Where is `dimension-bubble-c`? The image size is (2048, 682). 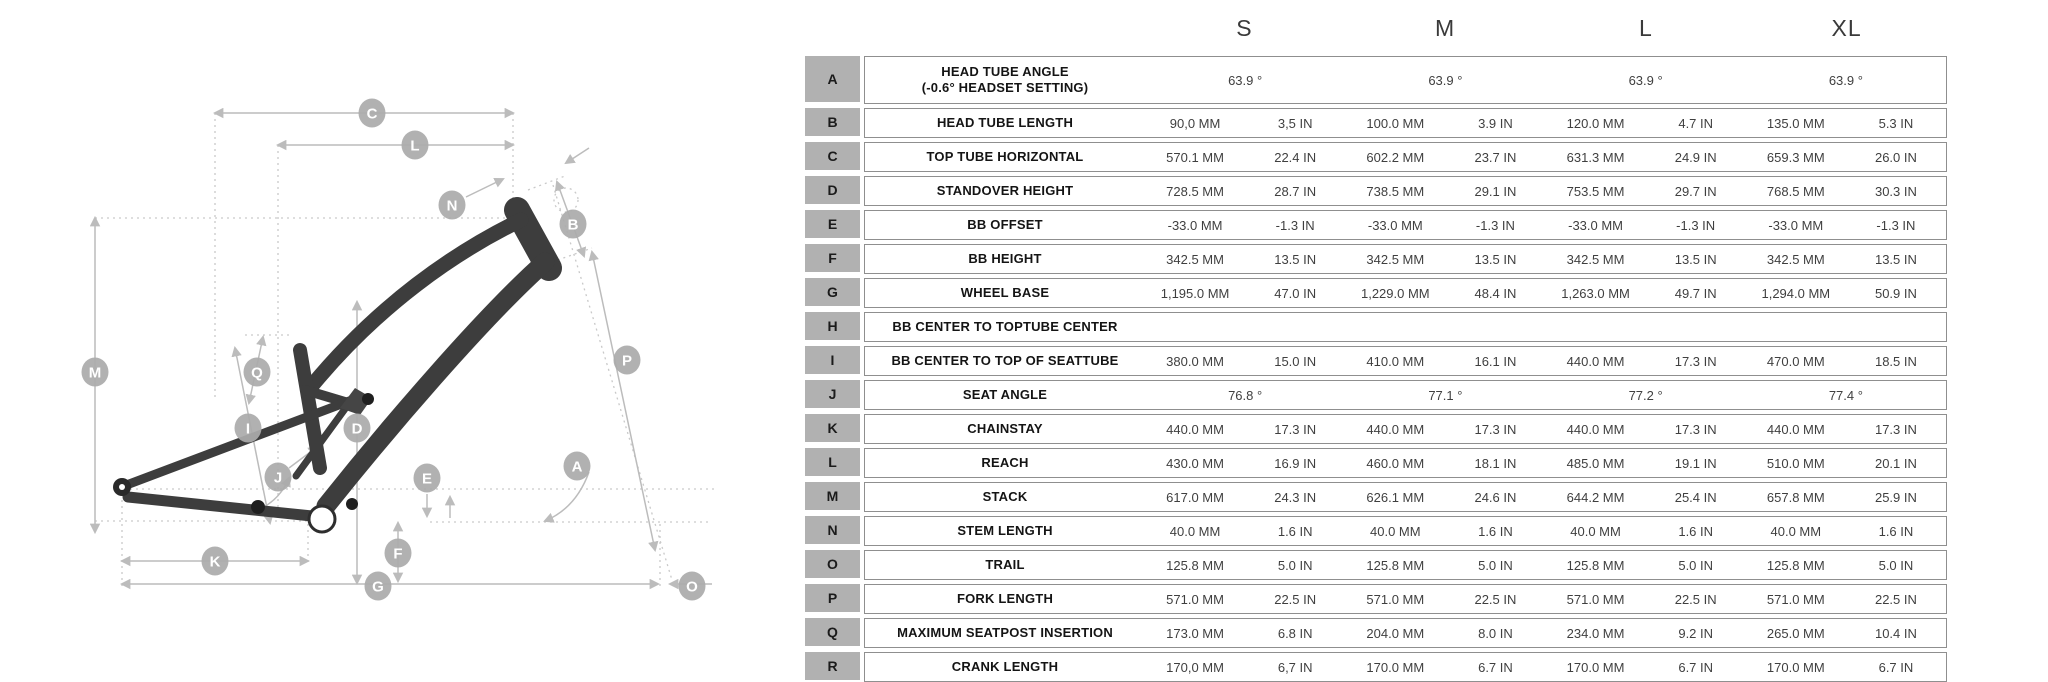
dimension-bubble-c is located at coordinates (372, 113).